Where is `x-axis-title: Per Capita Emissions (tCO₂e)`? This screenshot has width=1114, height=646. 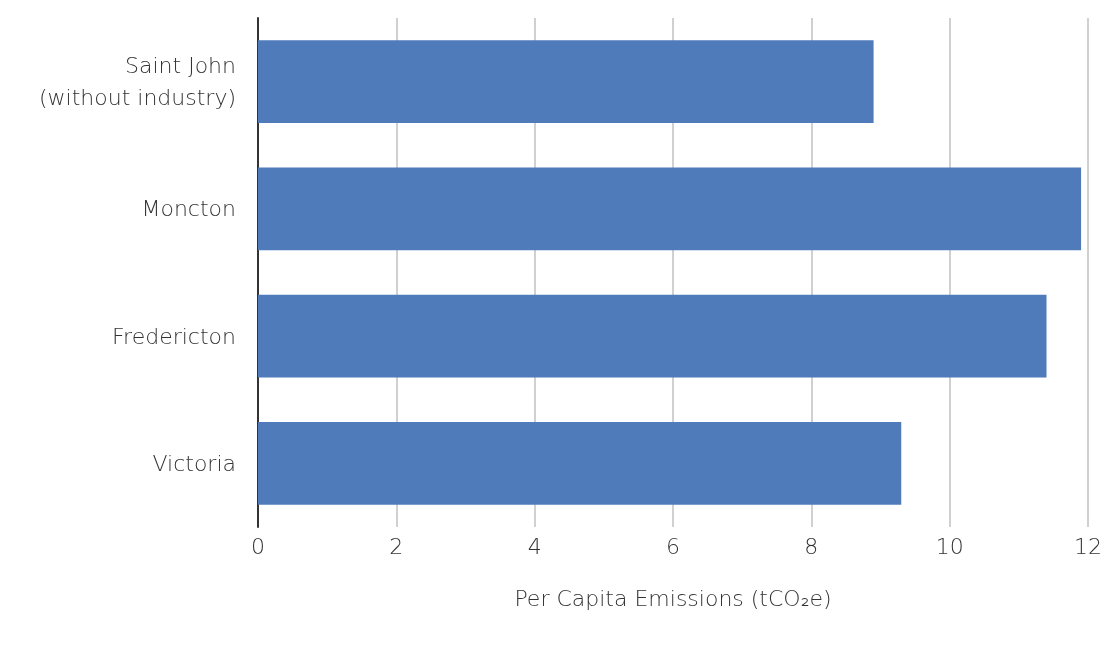
x-axis-title: Per Capita Emissions (tCO₂e) is located at coordinates (673, 598).